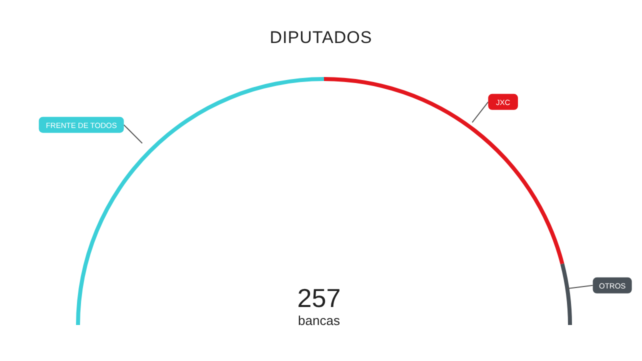 The image size is (642, 361). What do you see at coordinates (321, 38) in the screenshot?
I see `chart-title: DIPUTADOS` at bounding box center [321, 38].